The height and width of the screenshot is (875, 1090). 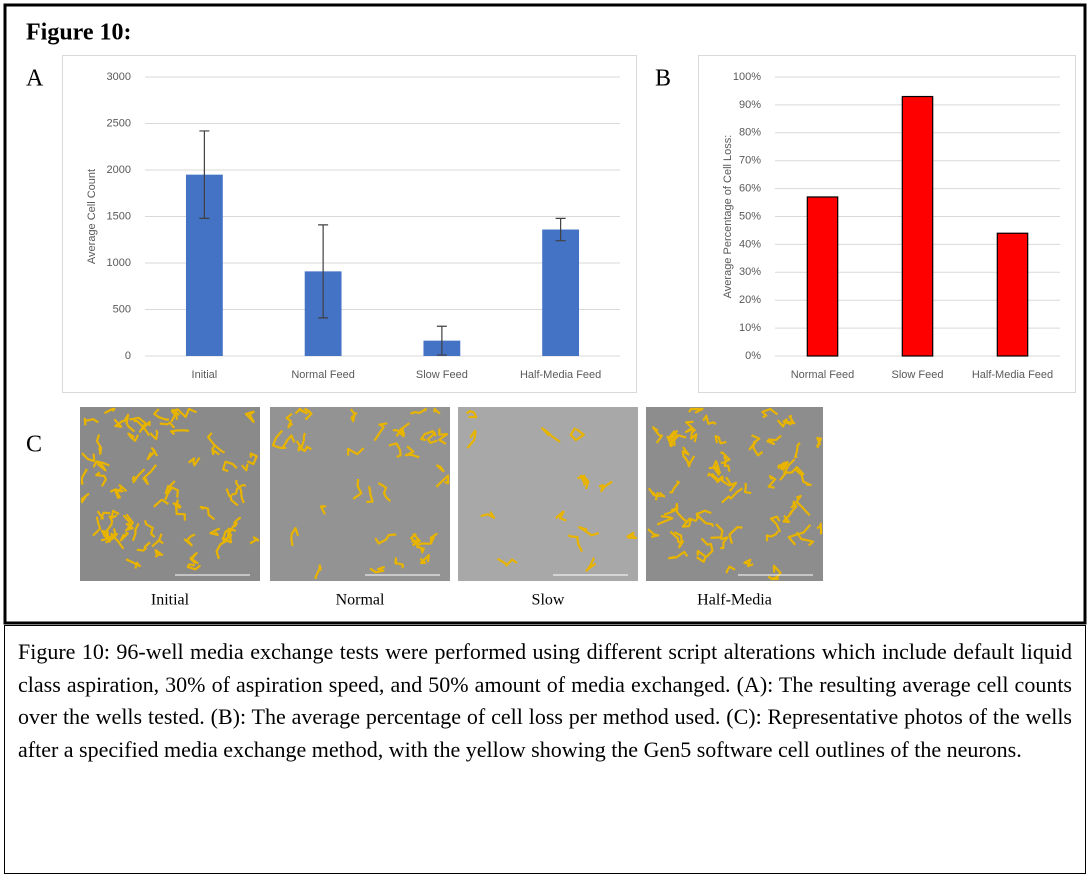 What do you see at coordinates (750, 272) in the screenshot?
I see `y-tick-label: 30%` at bounding box center [750, 272].